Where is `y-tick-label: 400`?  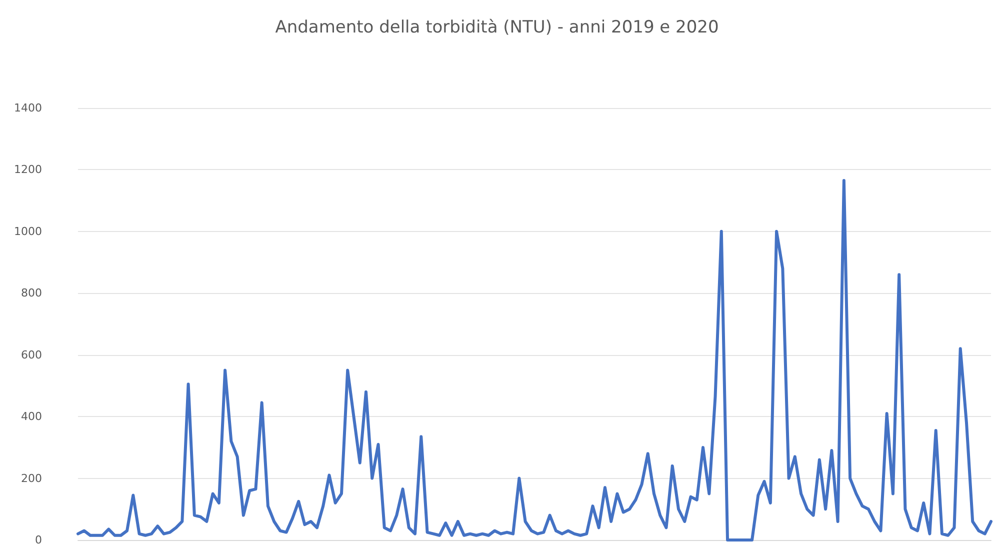
y-tick-label: 400 is located at coordinates (31, 417).